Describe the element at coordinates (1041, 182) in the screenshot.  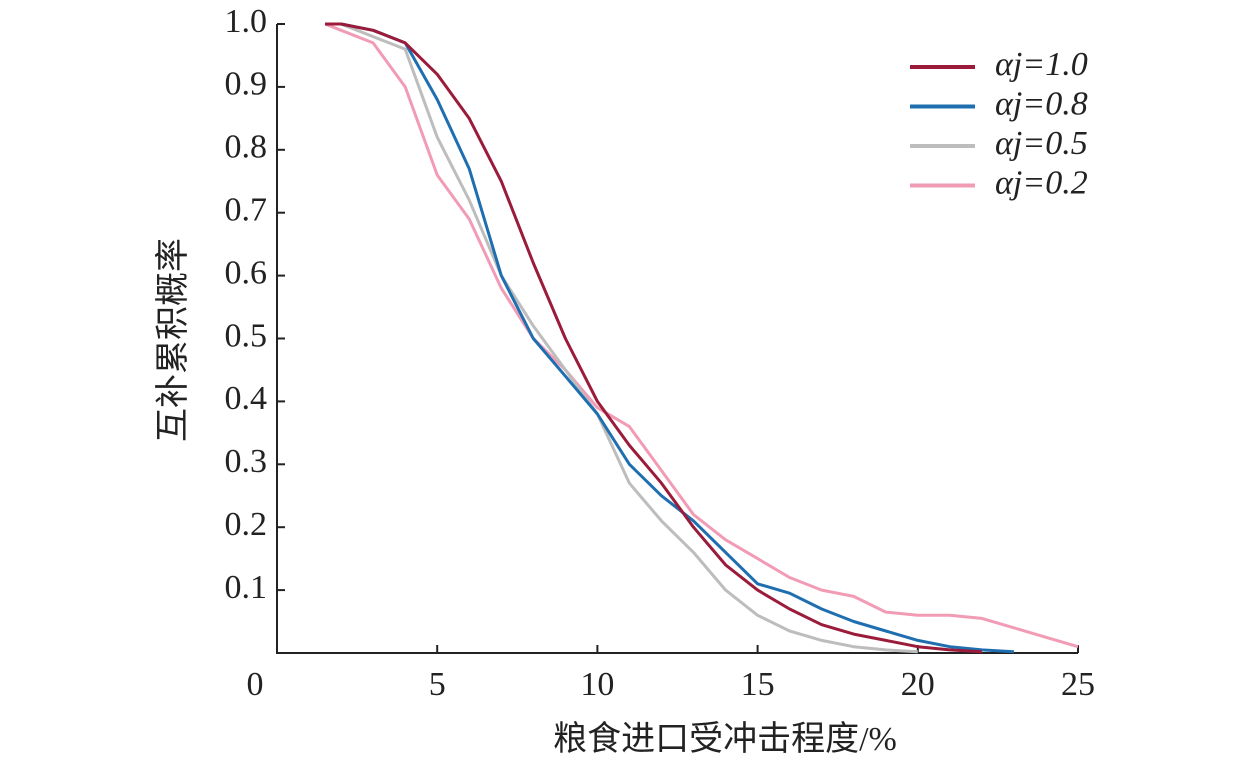
I see `legend-label: αj=0.2` at that location.